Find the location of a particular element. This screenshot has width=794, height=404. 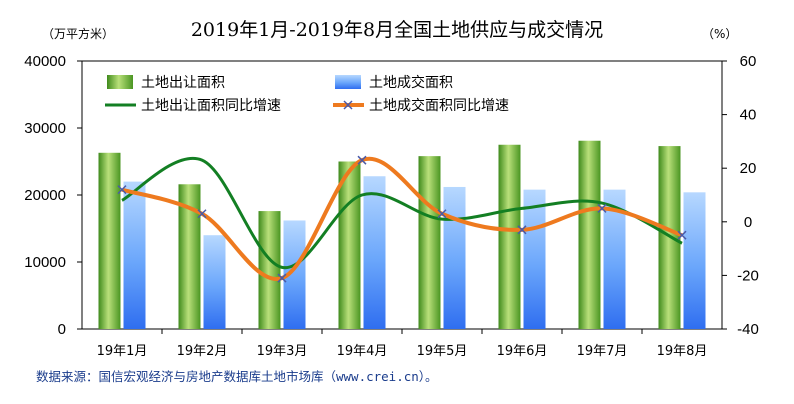

bar-2-land-supply is located at coordinates (189, 256).